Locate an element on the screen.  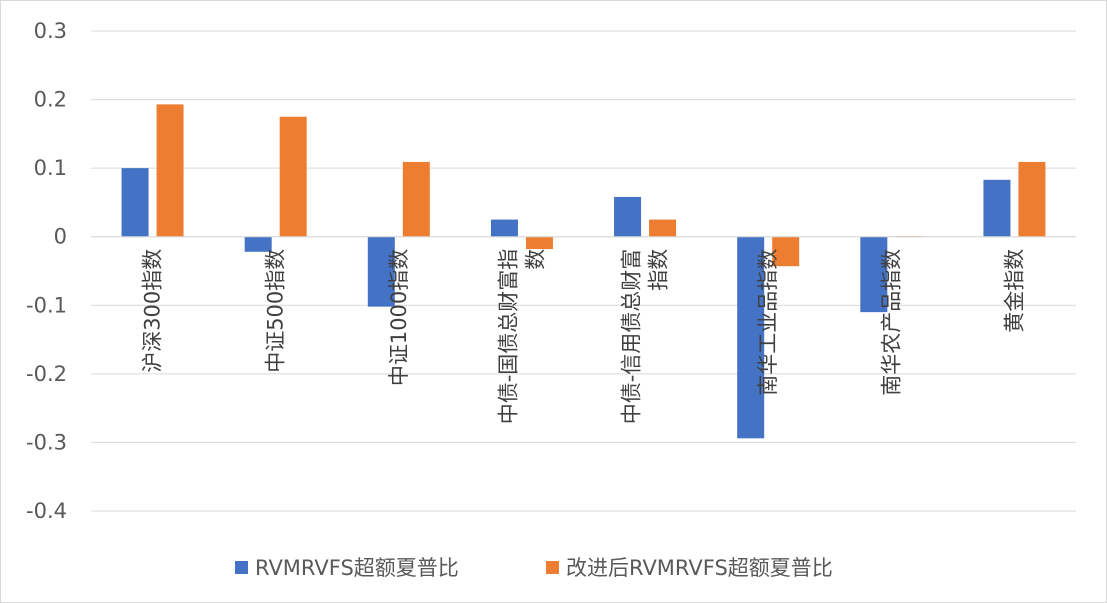
y-tick-label: -0.4 is located at coordinates (46, 511).